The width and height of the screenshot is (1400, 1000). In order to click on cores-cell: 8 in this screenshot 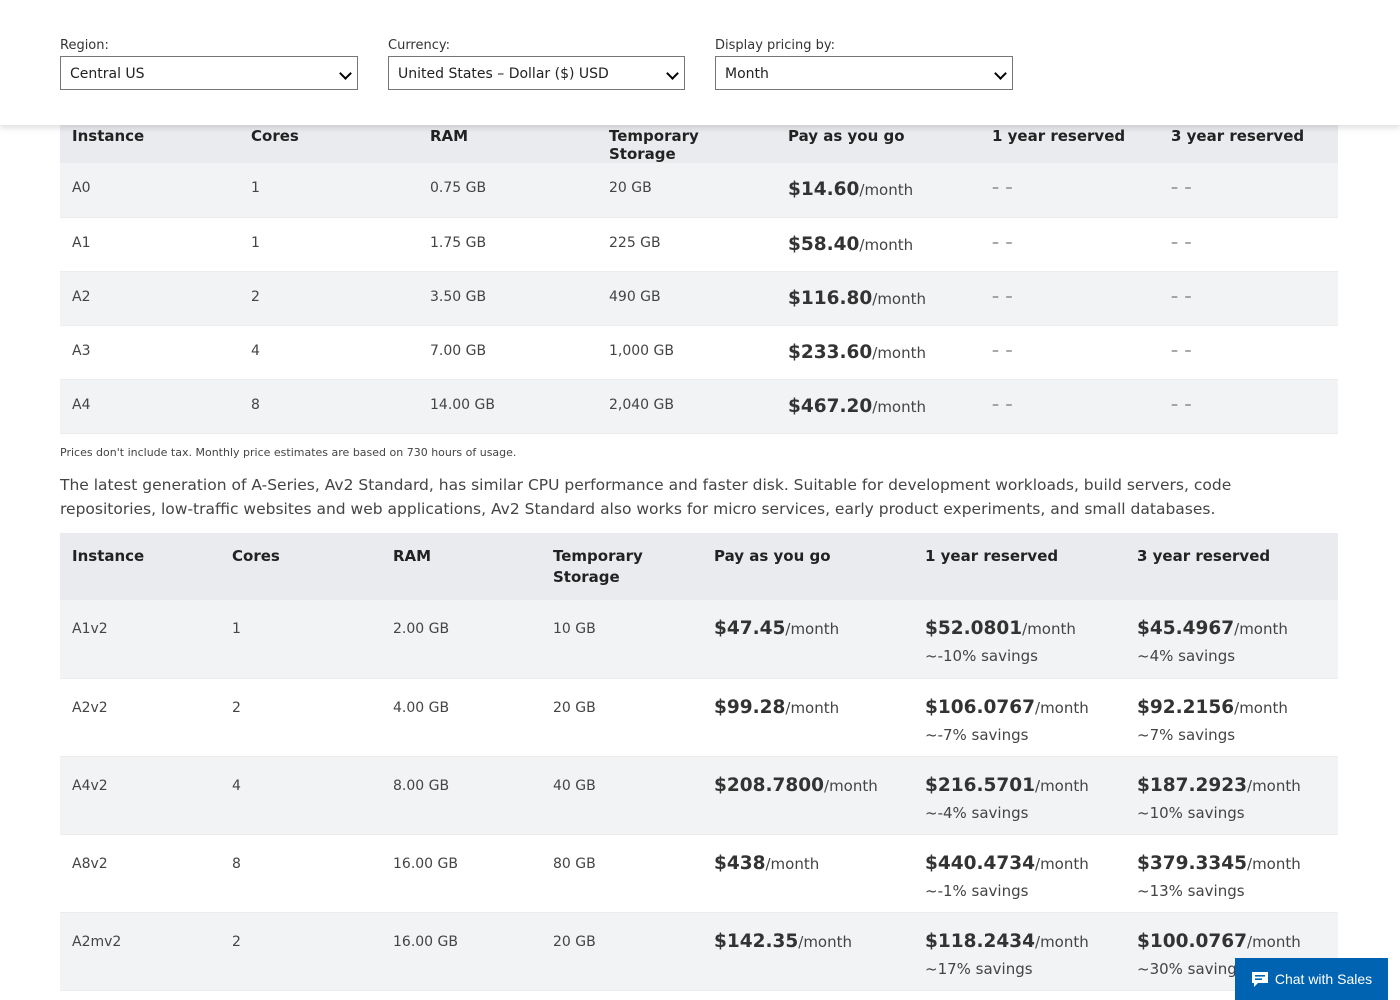, I will do `click(300, 873)`.